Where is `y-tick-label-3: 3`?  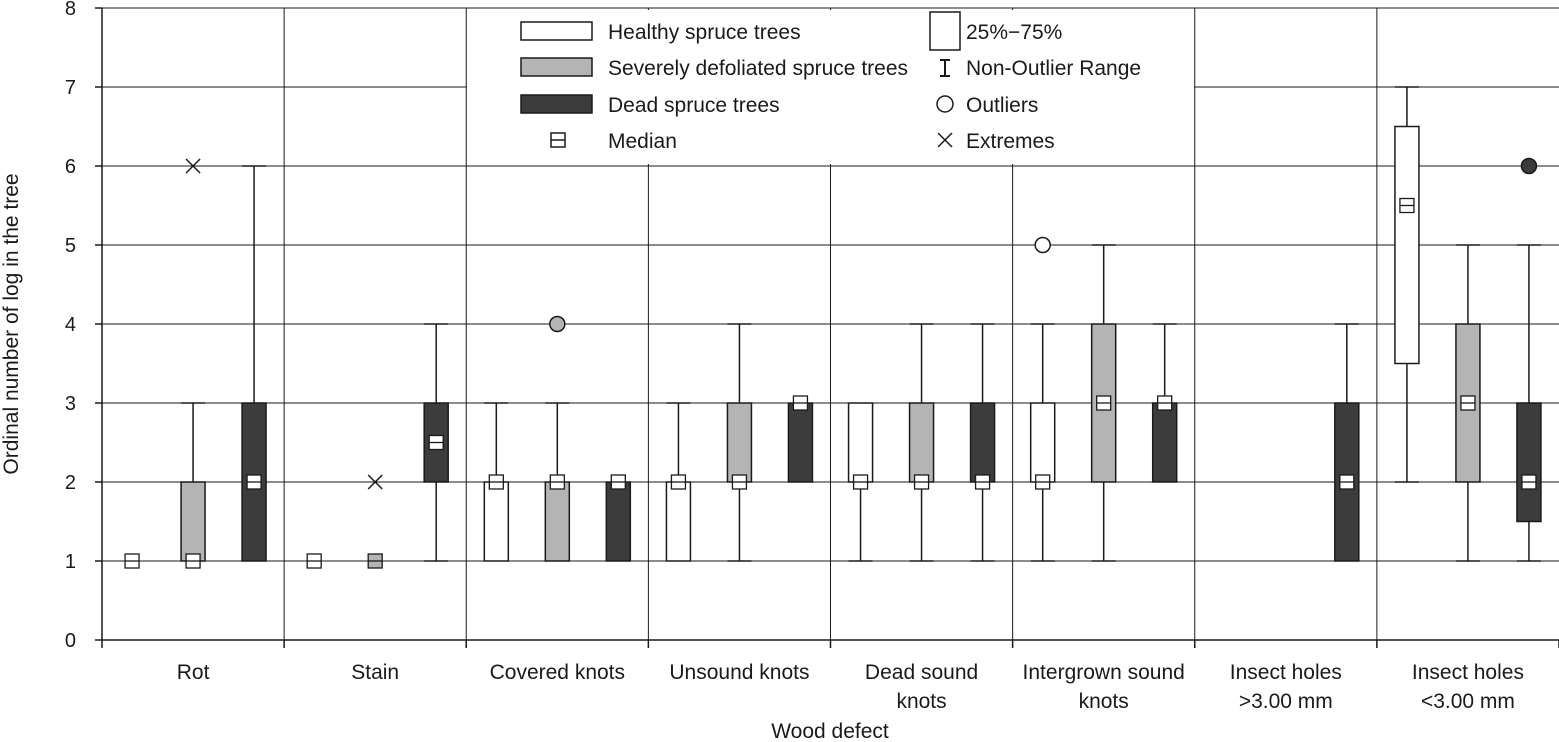
y-tick-label-3: 3 is located at coordinates (70, 404).